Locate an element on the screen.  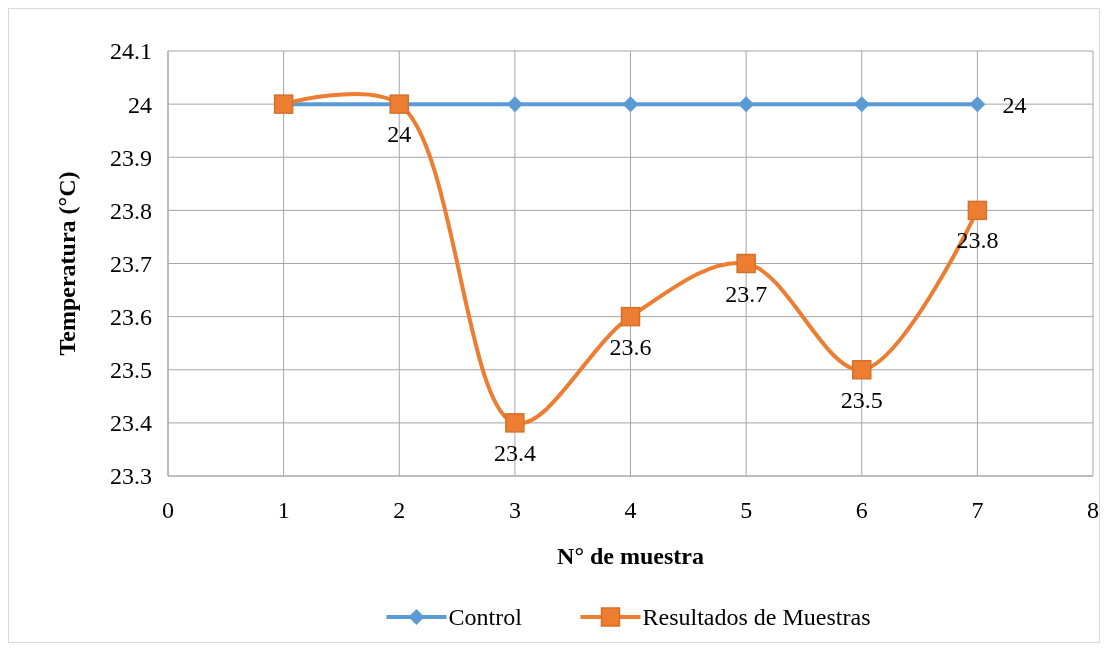
x-tick-label: 3 is located at coordinates (514, 510).